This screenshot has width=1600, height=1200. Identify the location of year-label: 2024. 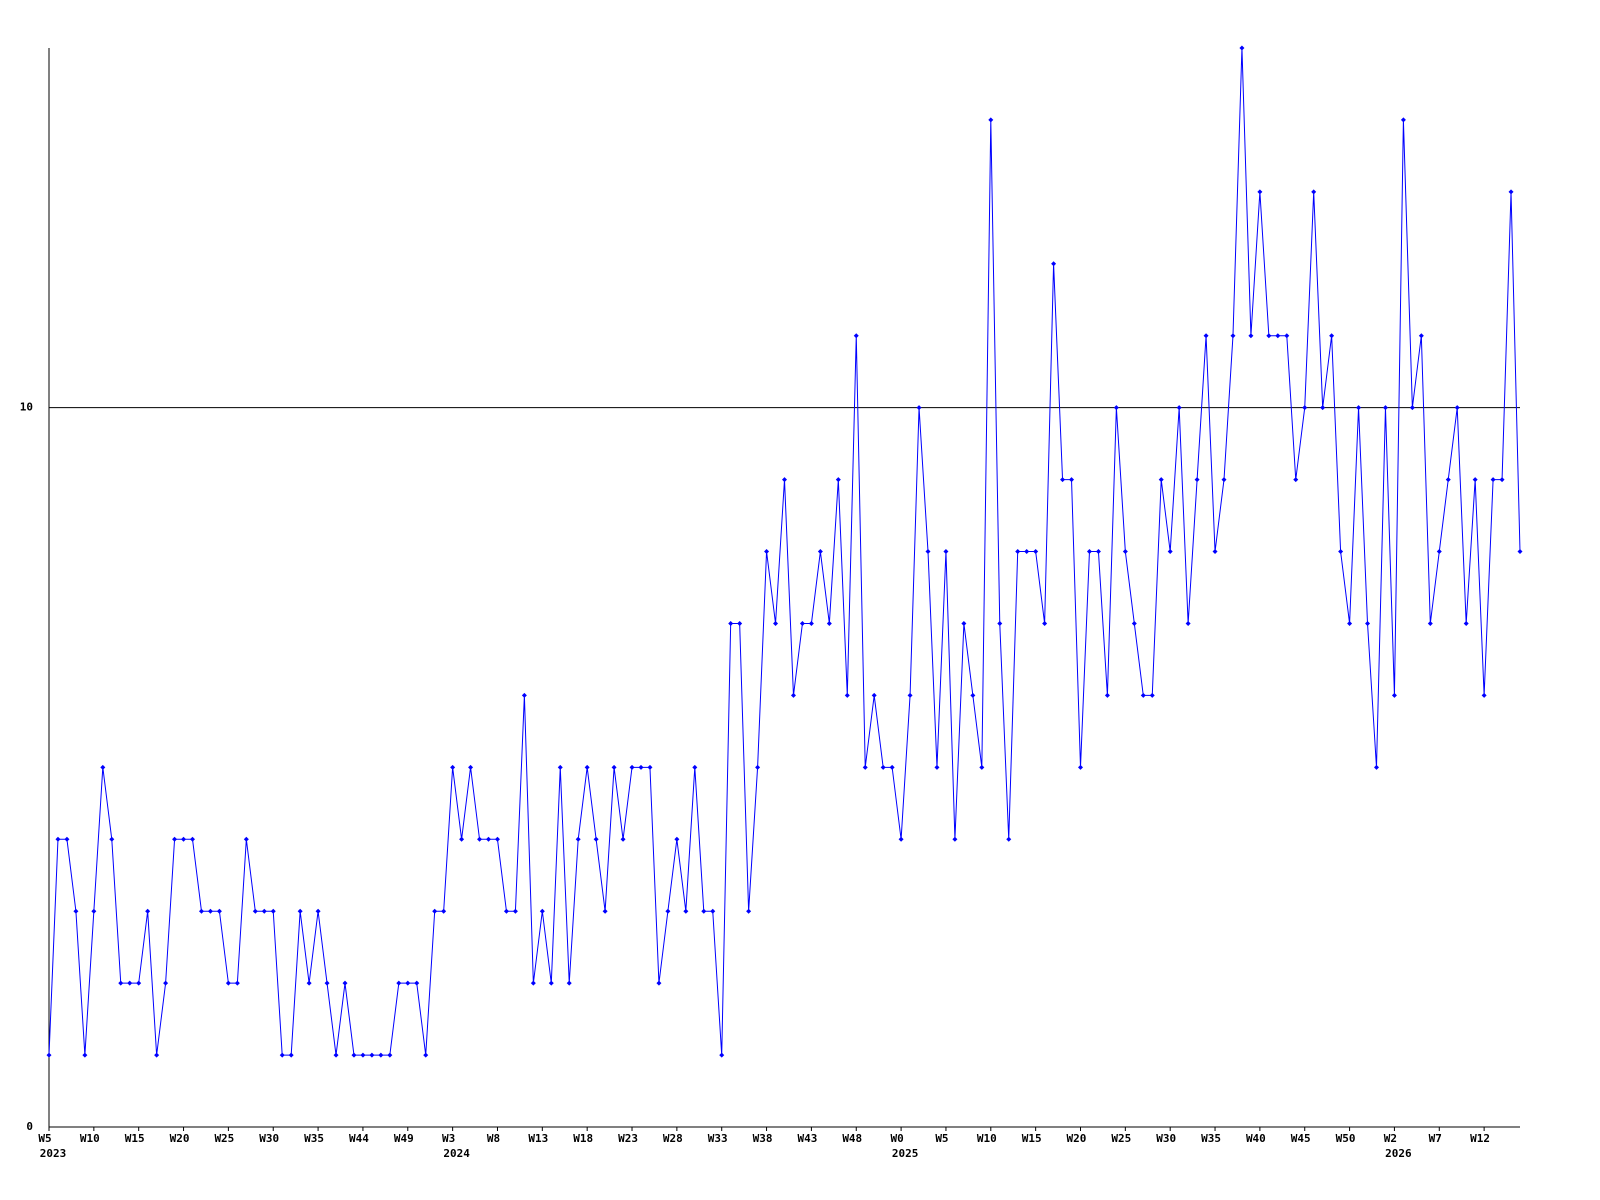
(456, 1153).